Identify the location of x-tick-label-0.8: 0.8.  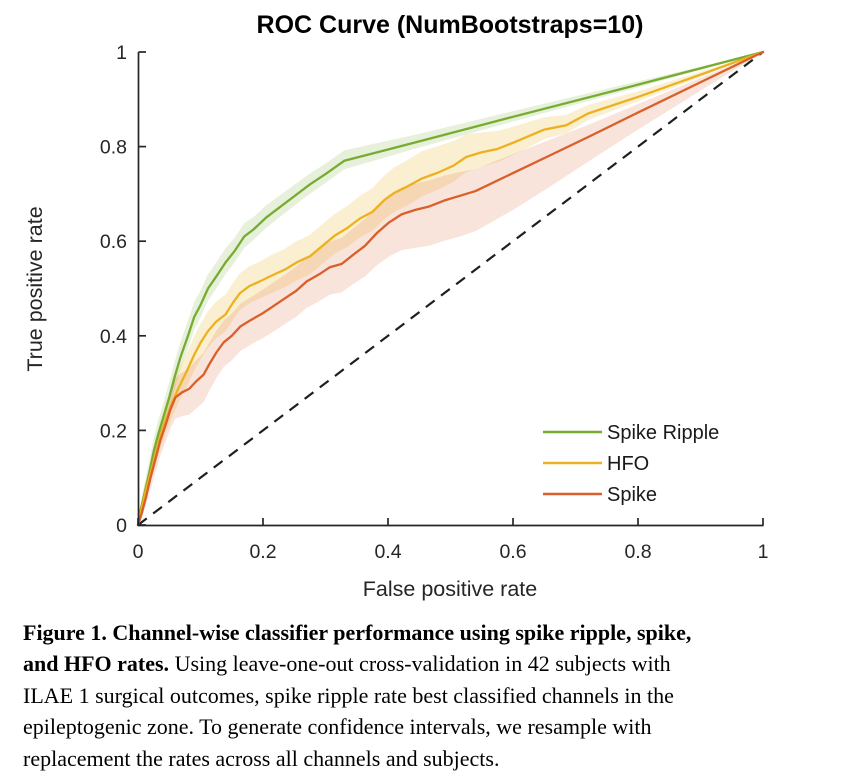
(637, 552).